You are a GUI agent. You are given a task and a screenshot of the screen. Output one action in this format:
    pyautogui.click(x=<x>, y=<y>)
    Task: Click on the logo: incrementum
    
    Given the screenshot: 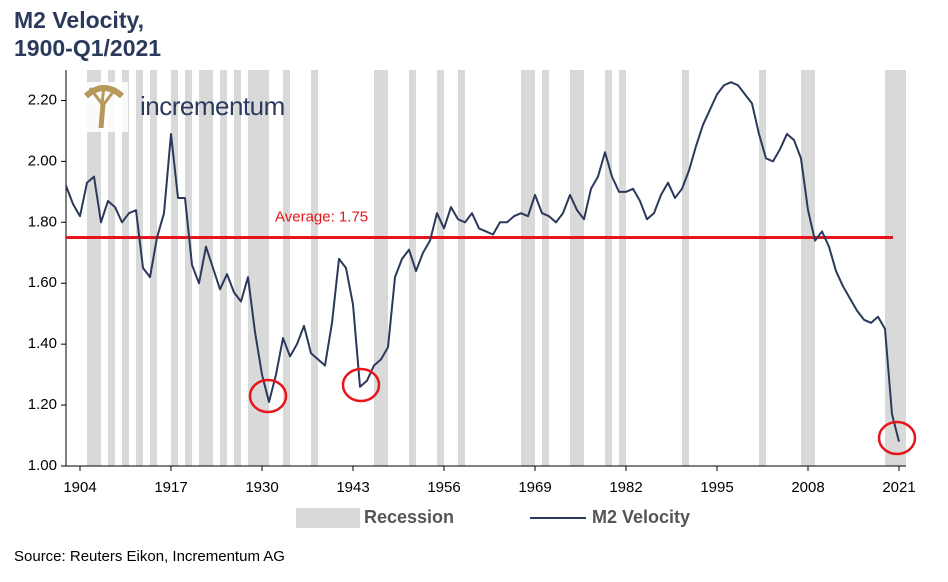 What is the action you would take?
    pyautogui.click(x=182, y=107)
    